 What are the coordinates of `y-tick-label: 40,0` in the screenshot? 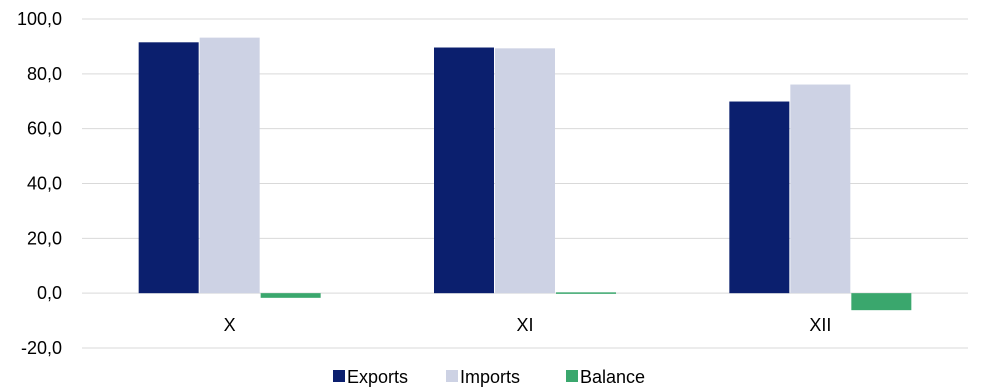 It's located at (44, 184).